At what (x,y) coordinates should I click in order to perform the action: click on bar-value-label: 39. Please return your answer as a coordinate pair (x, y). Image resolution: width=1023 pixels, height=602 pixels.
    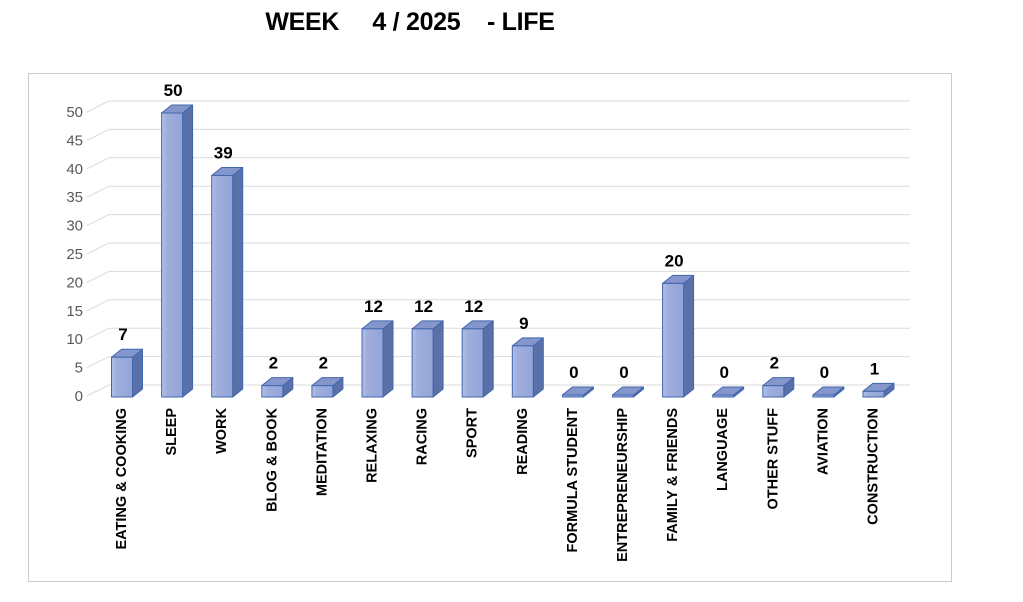
    Looking at the image, I should click on (223, 152).